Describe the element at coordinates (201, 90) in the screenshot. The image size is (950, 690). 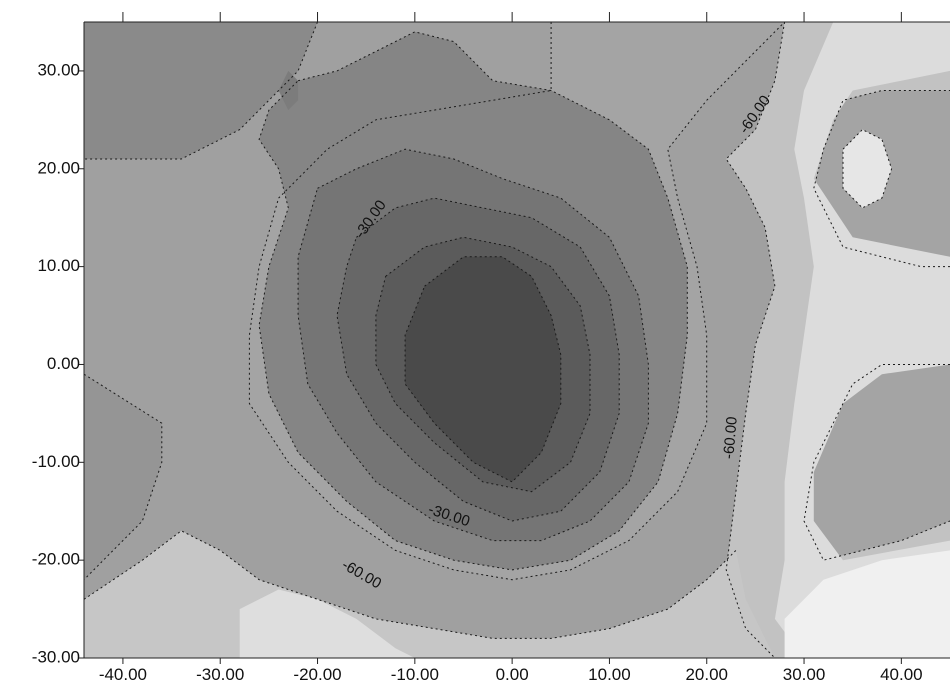
I see `contour-region-outer-low` at that location.